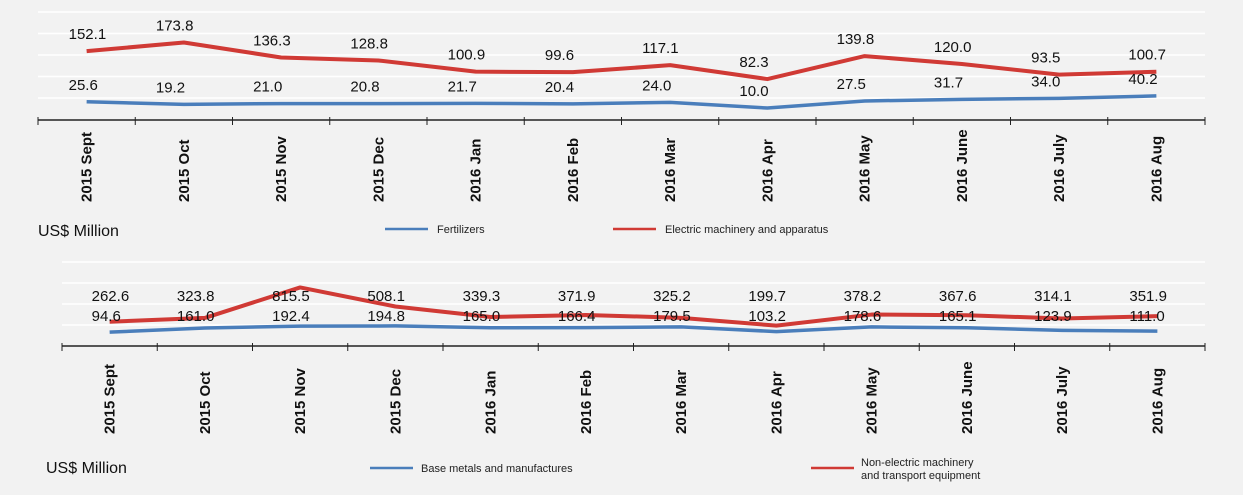  I want to click on data-label: 20.4, so click(559, 87).